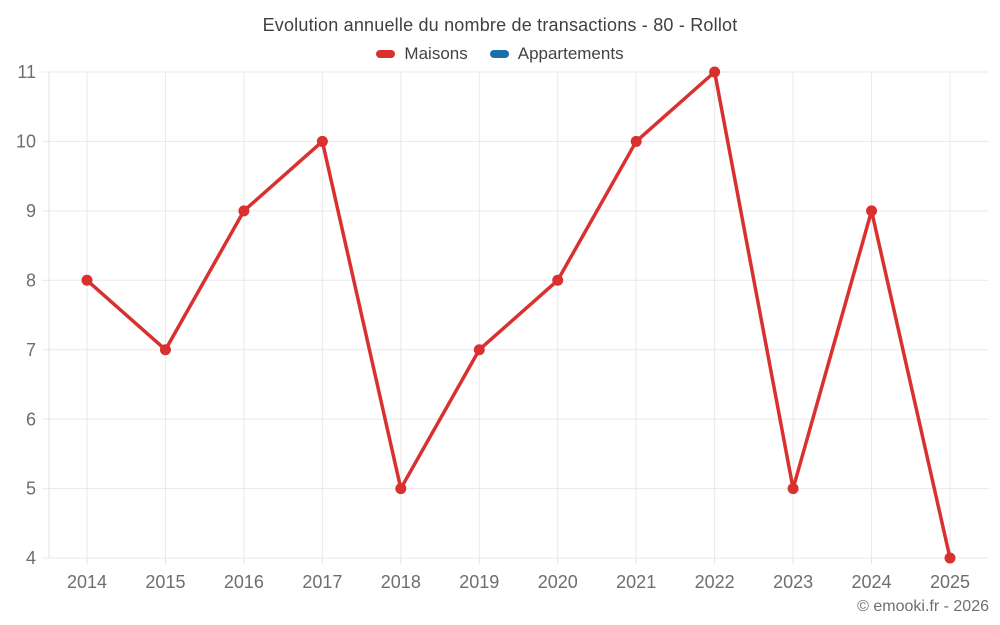 The height and width of the screenshot is (625, 1000). I want to click on maisons-point-2022, so click(715, 72).